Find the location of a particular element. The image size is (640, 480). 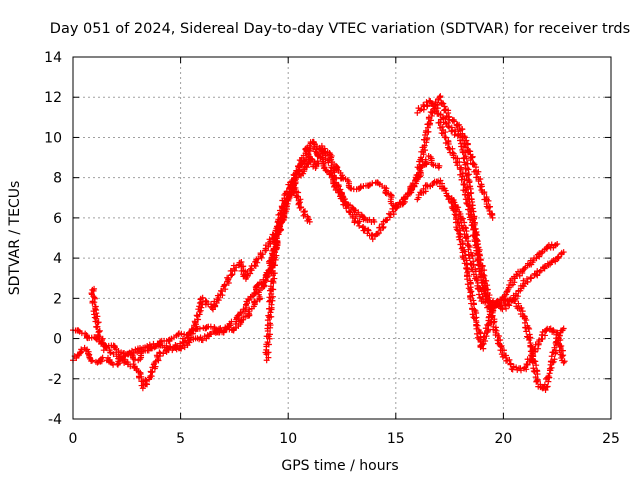

y-tick-label: -2 is located at coordinates (55, 380).